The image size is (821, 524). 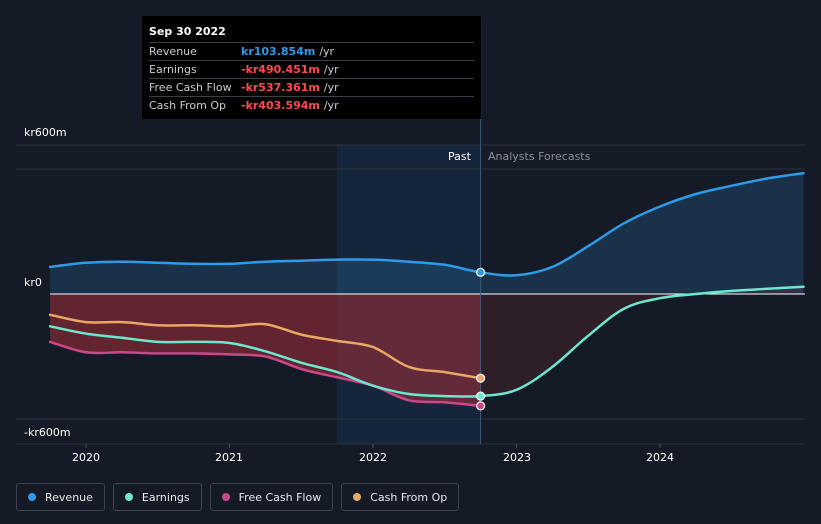 What do you see at coordinates (47, 432) in the screenshot?
I see `y-tick-label: -kr600m` at bounding box center [47, 432].